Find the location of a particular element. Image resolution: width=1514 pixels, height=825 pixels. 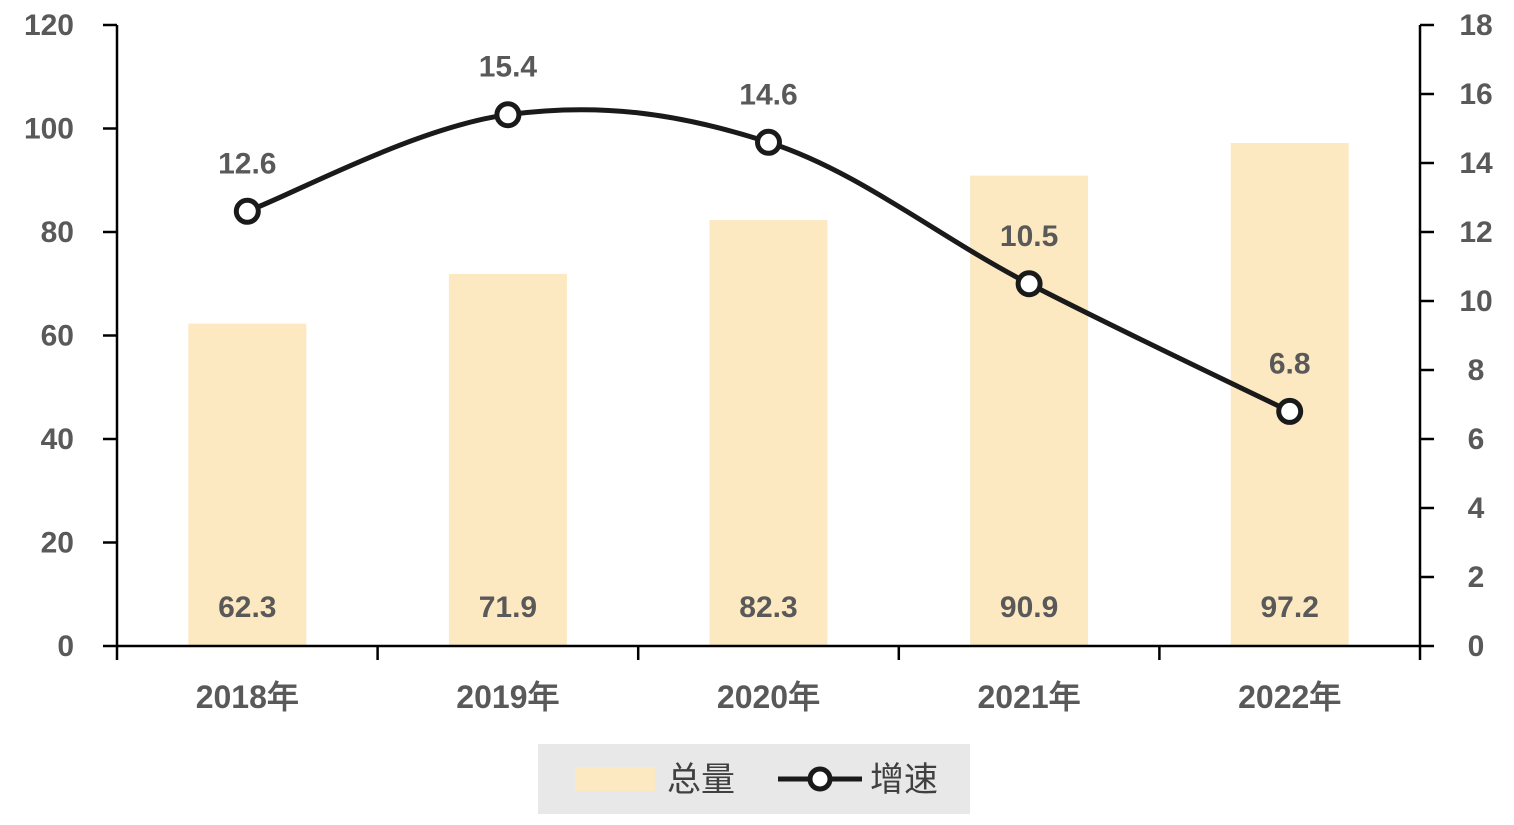

y-right-tick-label: 0 is located at coordinates (1476, 646).